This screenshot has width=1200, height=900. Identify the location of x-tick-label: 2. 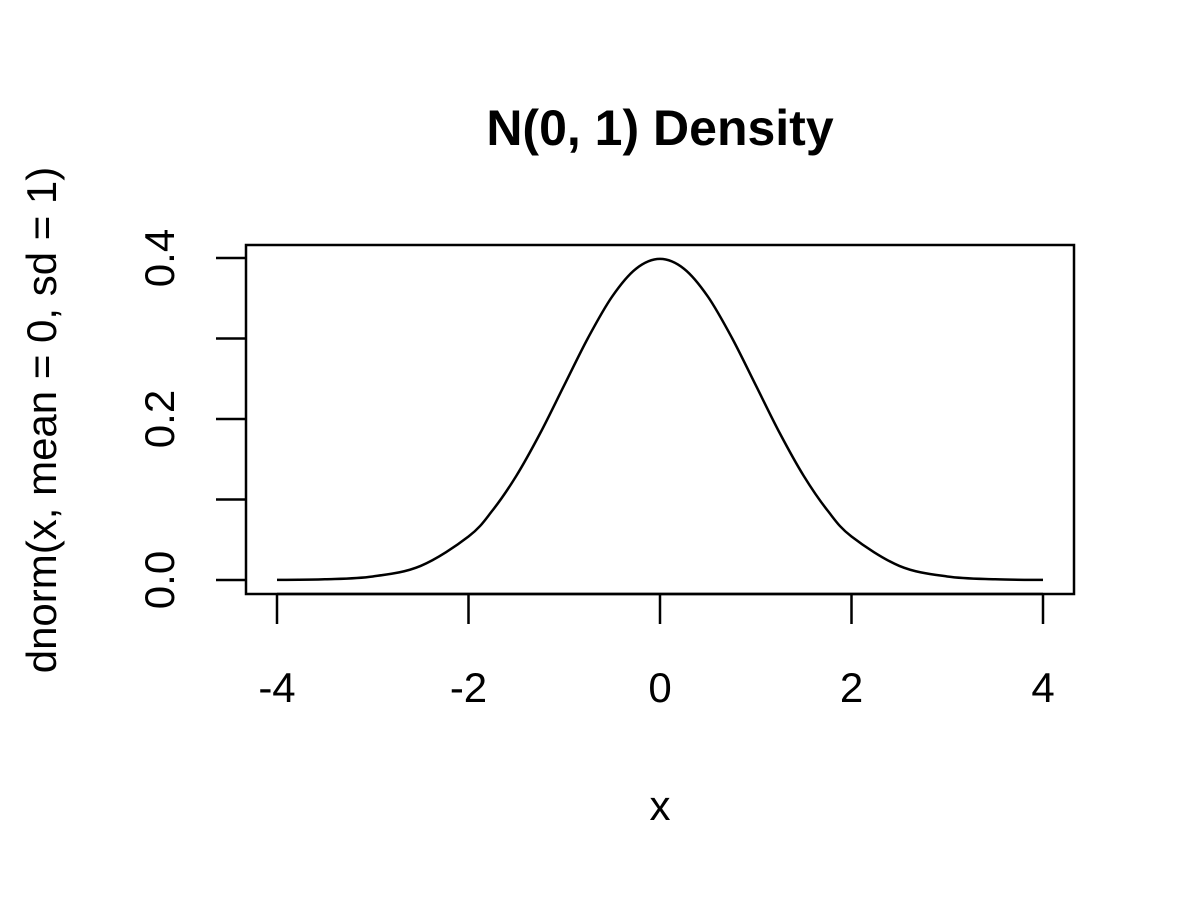
(851, 687).